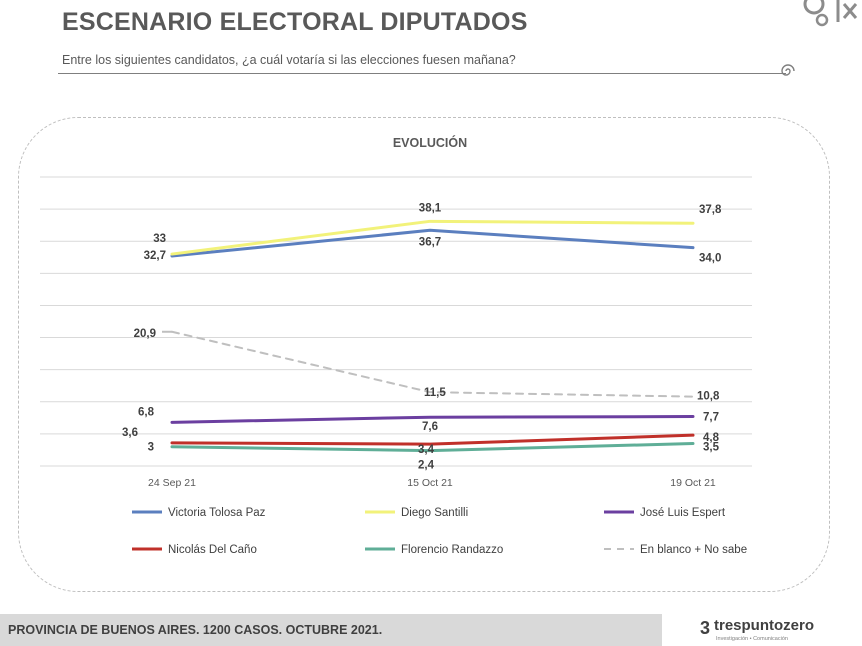  Describe the element at coordinates (435, 393) in the screenshot. I see `data-label: 11,5` at that location.